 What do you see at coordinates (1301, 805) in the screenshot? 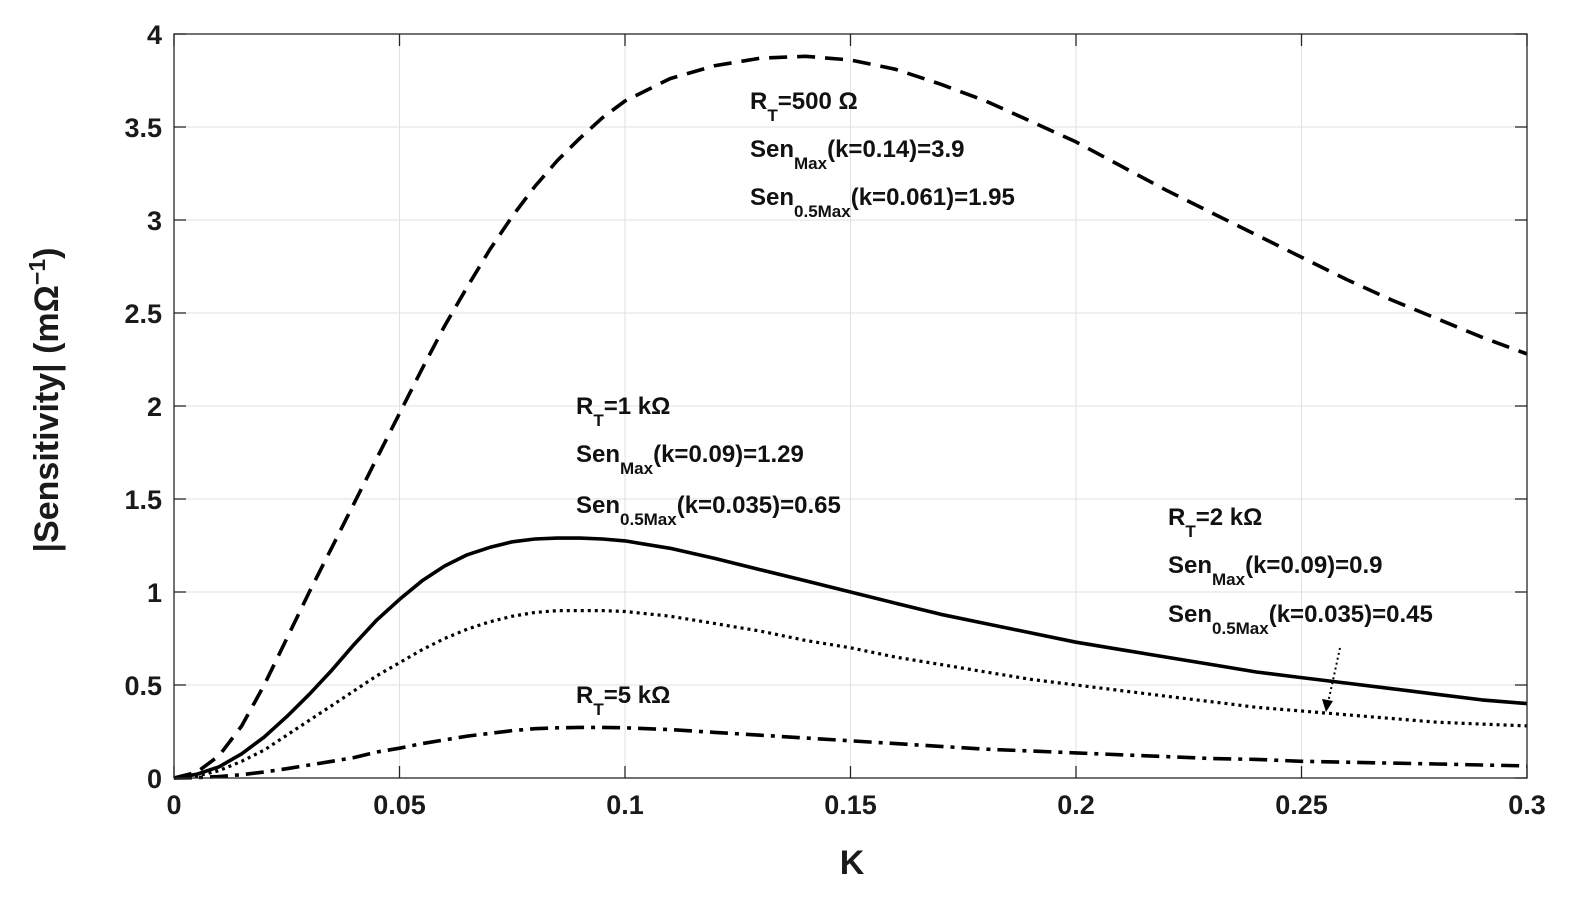
I see `x-tick-label: 0.25` at bounding box center [1301, 805].